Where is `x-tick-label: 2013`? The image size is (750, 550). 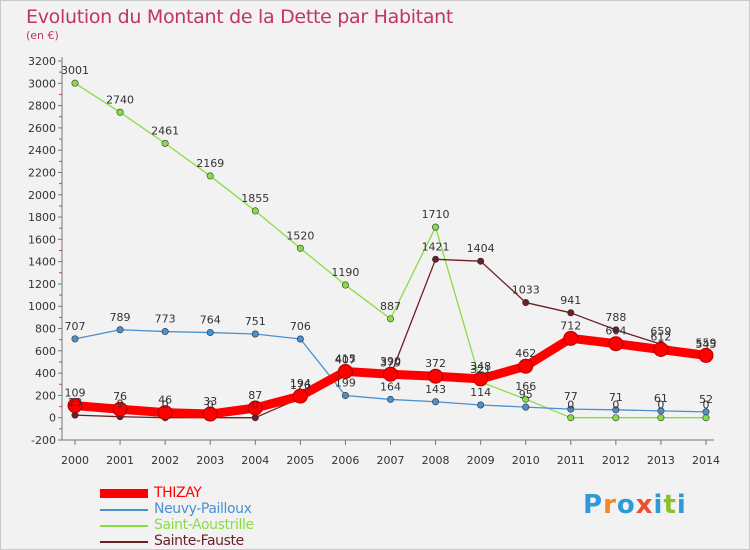 x-tick-label: 2013 is located at coordinates (661, 460).